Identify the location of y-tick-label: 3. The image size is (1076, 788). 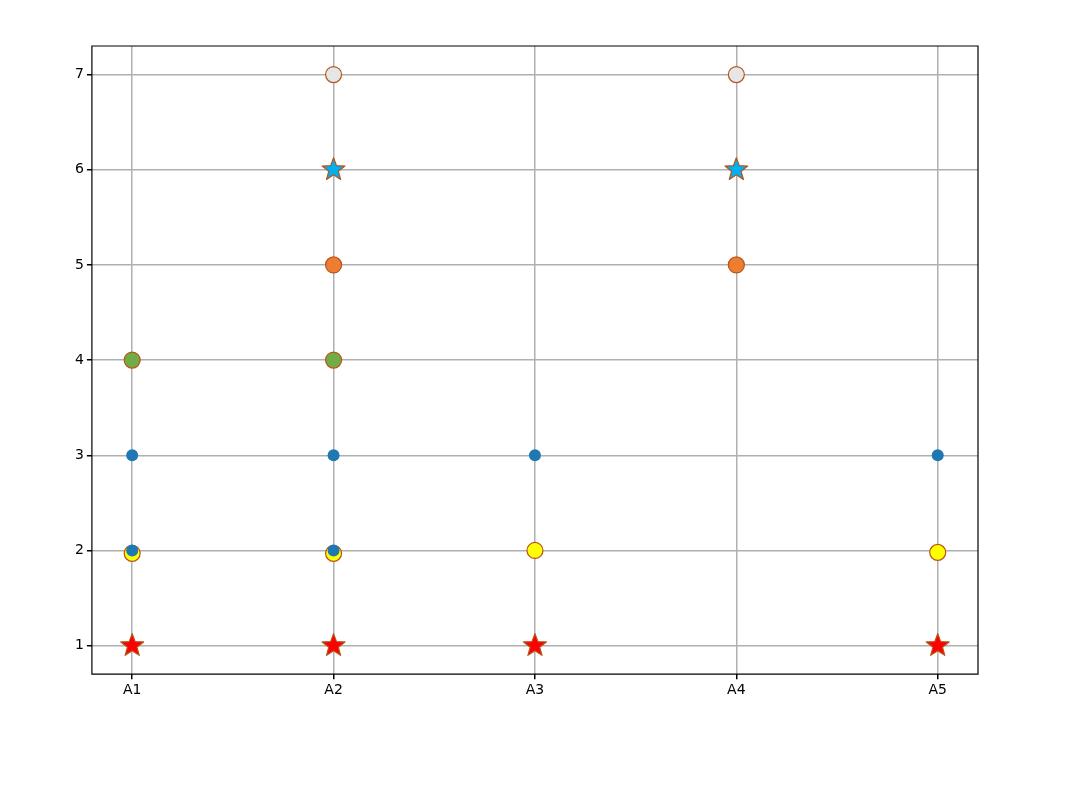
(79, 453).